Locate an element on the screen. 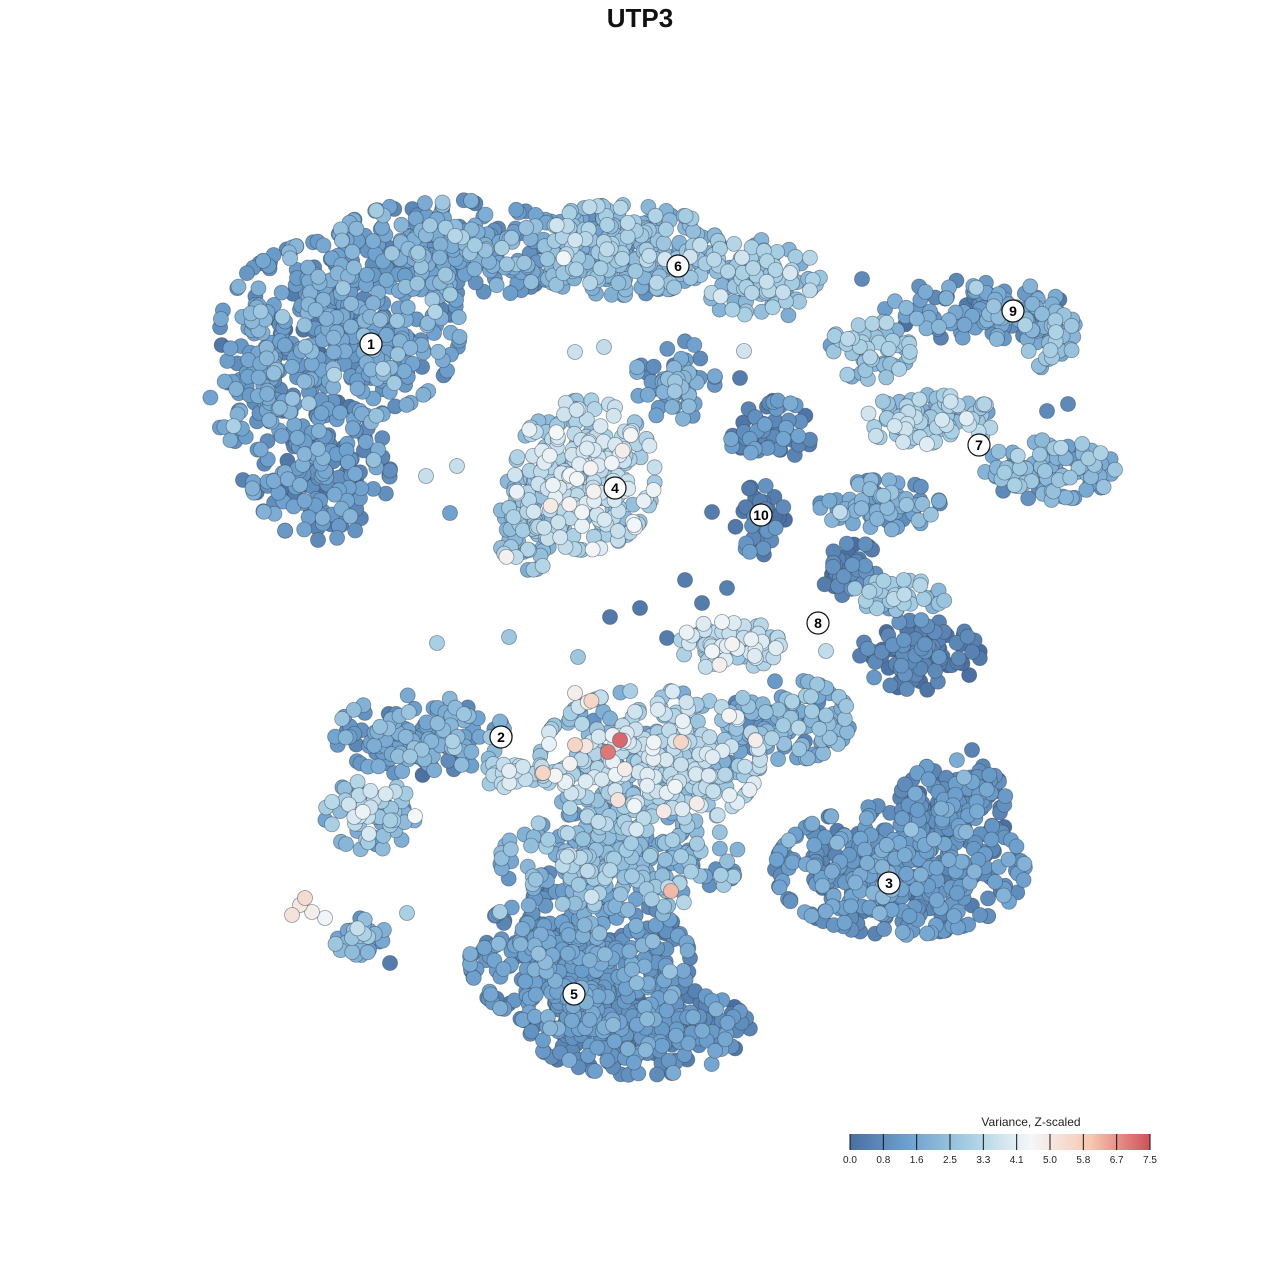 The height and width of the screenshot is (1280, 1280). legend-tick-label: 6.7 is located at coordinates (1117, 1160).